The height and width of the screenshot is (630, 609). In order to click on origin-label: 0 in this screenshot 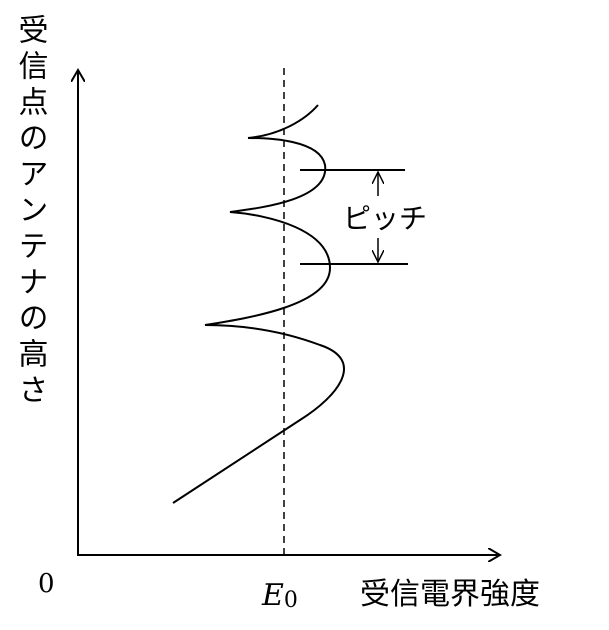, I will do `click(46, 584)`.